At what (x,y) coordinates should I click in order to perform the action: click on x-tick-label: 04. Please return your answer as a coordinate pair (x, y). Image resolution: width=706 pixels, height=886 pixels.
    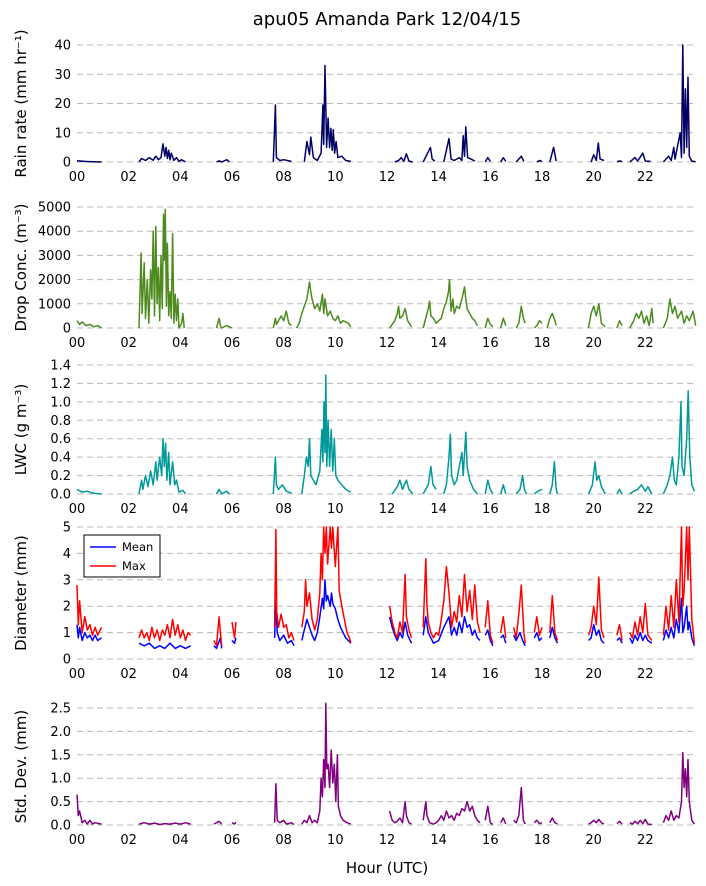
    Looking at the image, I should click on (180, 674).